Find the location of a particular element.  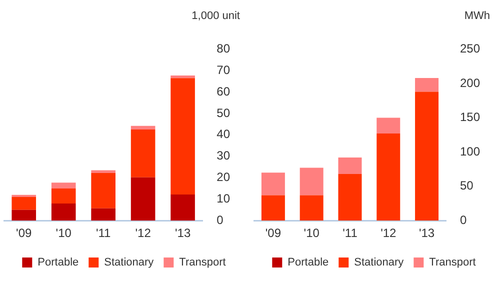

y-tick-label: 200 is located at coordinates (470, 83).